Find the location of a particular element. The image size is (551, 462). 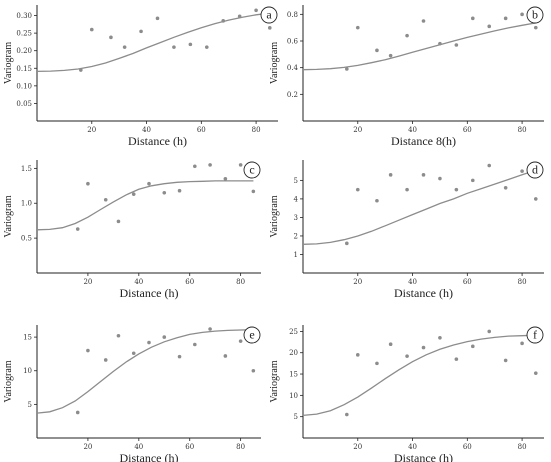

y-tick-label: 0.5 is located at coordinates (26, 239).